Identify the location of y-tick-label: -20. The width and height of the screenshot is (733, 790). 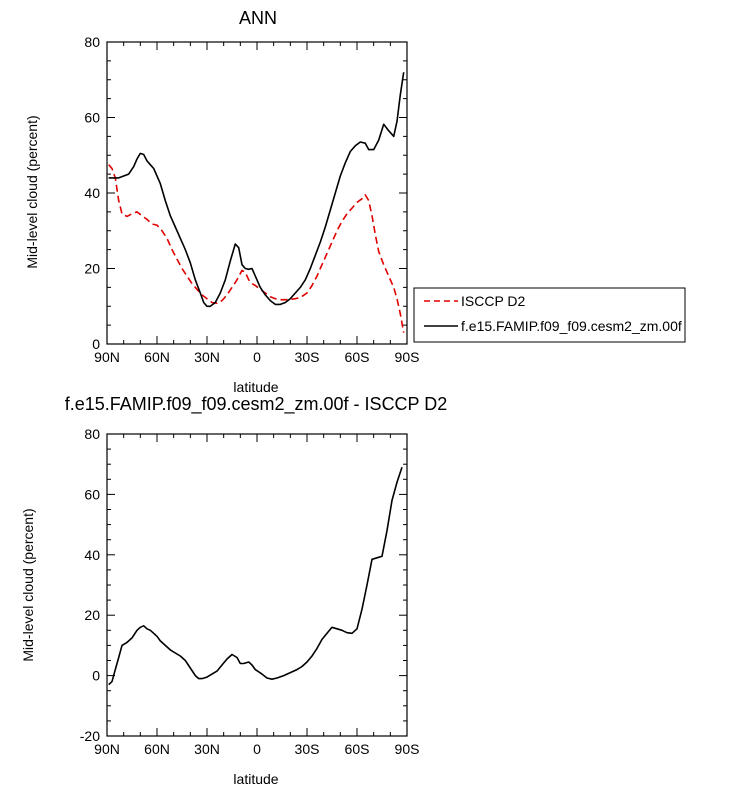
(90, 736).